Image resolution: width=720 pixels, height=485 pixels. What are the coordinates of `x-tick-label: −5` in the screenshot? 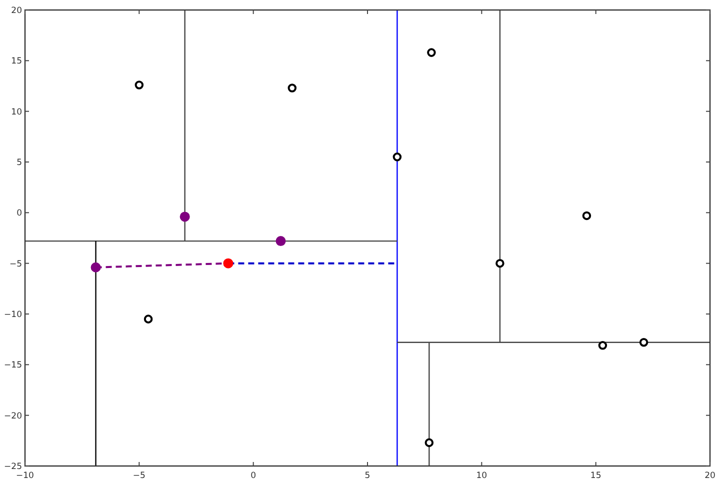 It's located at (139, 476).